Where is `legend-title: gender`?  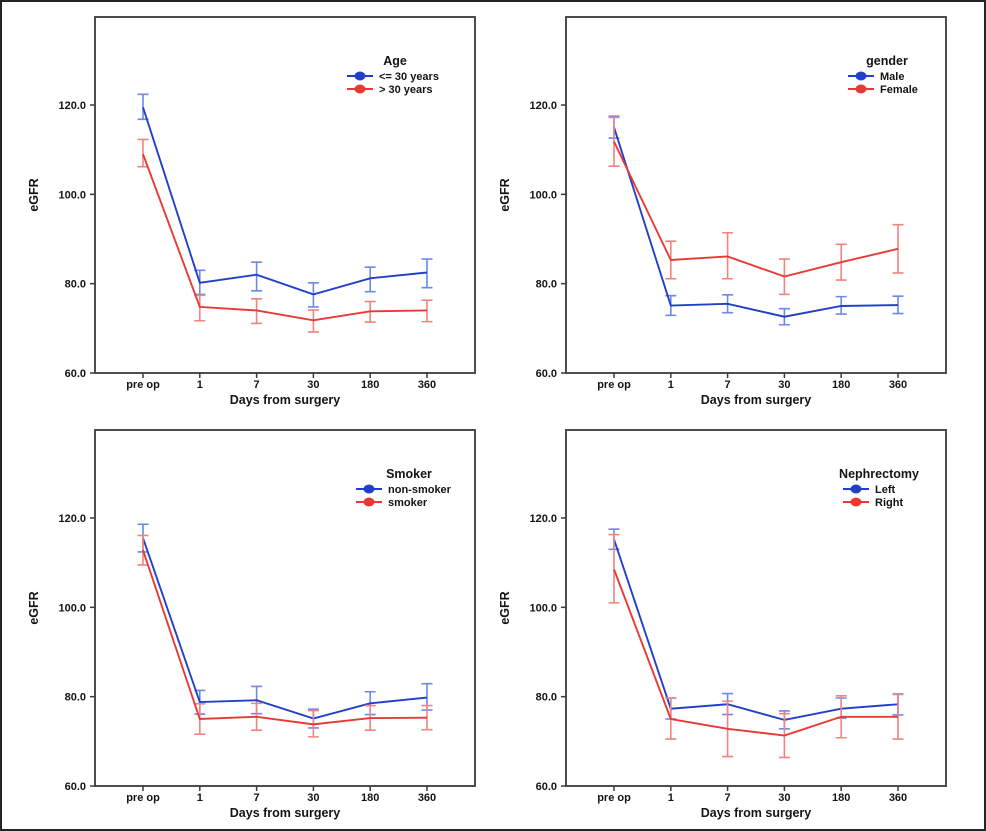 legend-title: gender is located at coordinates (887, 61).